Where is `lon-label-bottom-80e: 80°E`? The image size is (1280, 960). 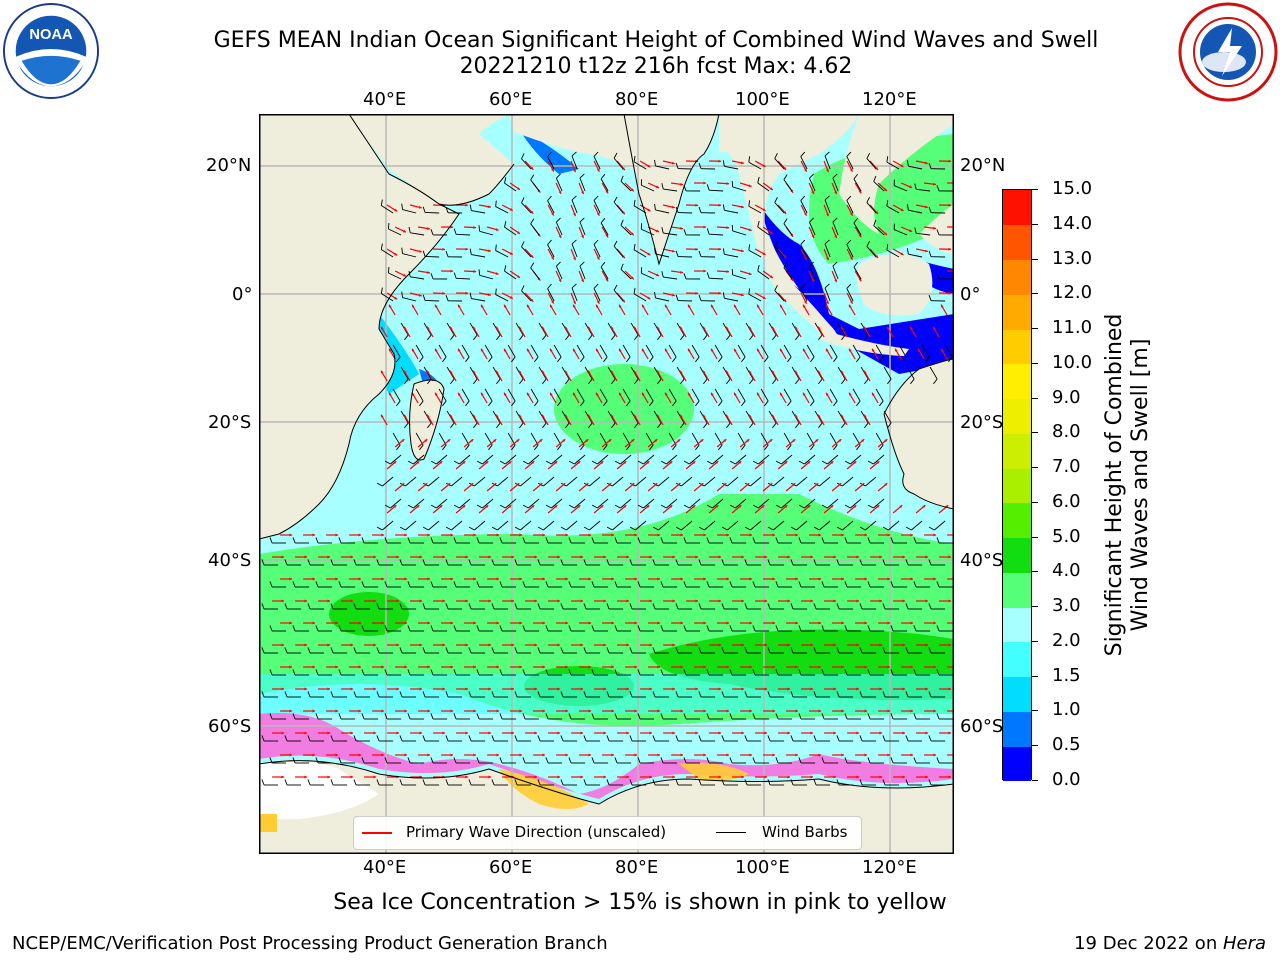
lon-label-bottom-80e: 80°E is located at coordinates (637, 867).